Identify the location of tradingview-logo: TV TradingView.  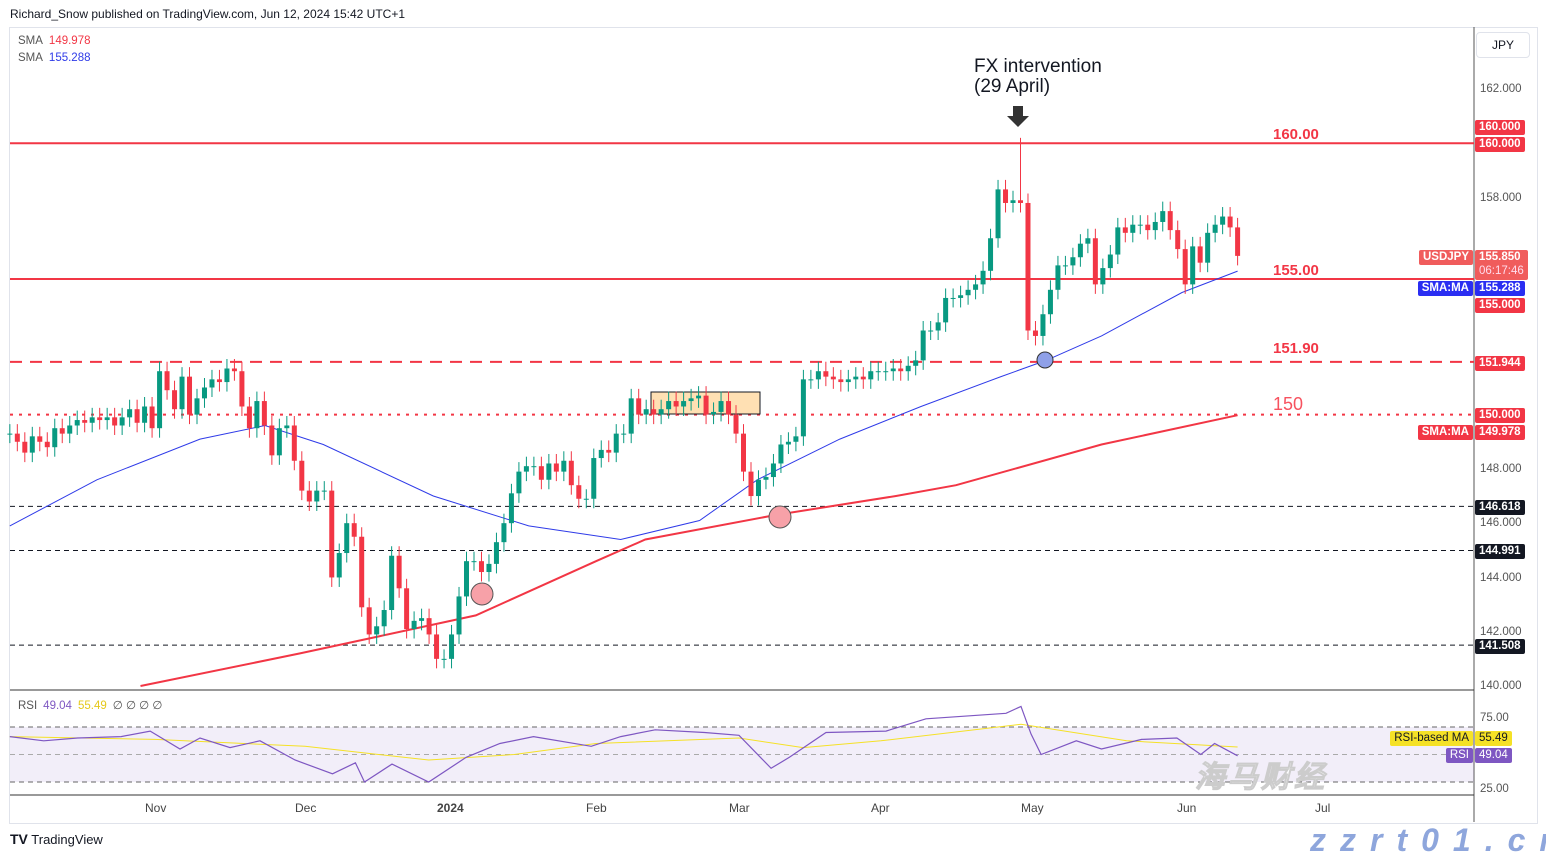
(56, 839).